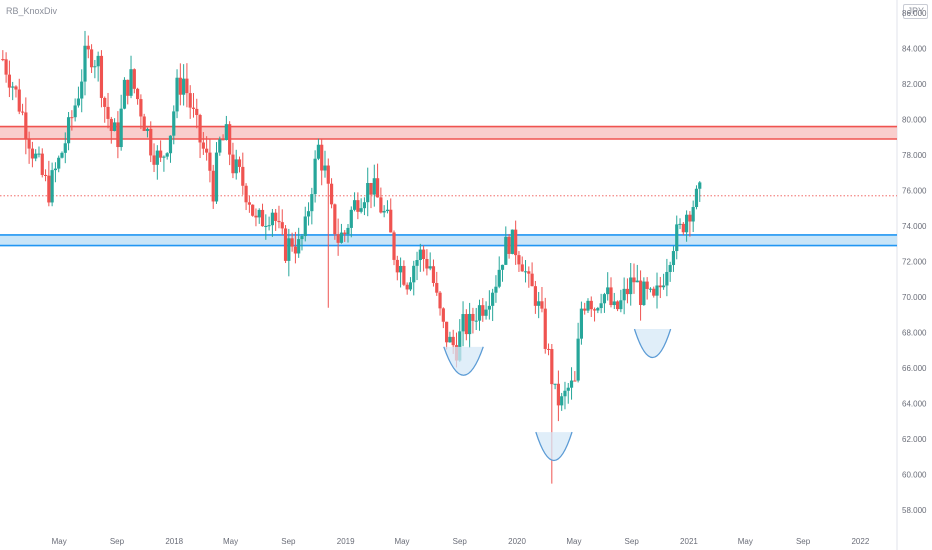  What do you see at coordinates (174, 541) in the screenshot?
I see `x-tick-label: 2018` at bounding box center [174, 541].